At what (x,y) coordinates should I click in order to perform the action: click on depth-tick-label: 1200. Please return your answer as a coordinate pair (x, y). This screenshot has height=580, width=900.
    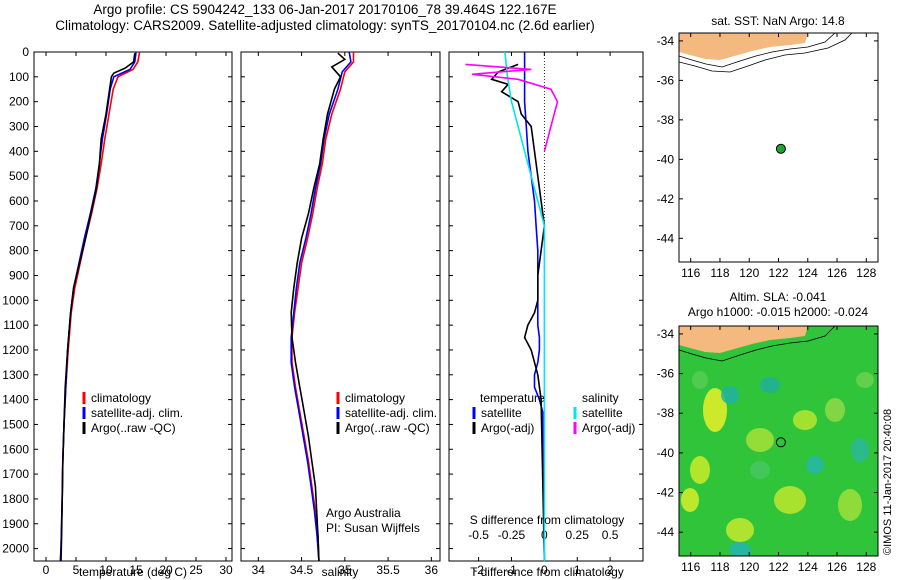
    Looking at the image, I should click on (15, 350).